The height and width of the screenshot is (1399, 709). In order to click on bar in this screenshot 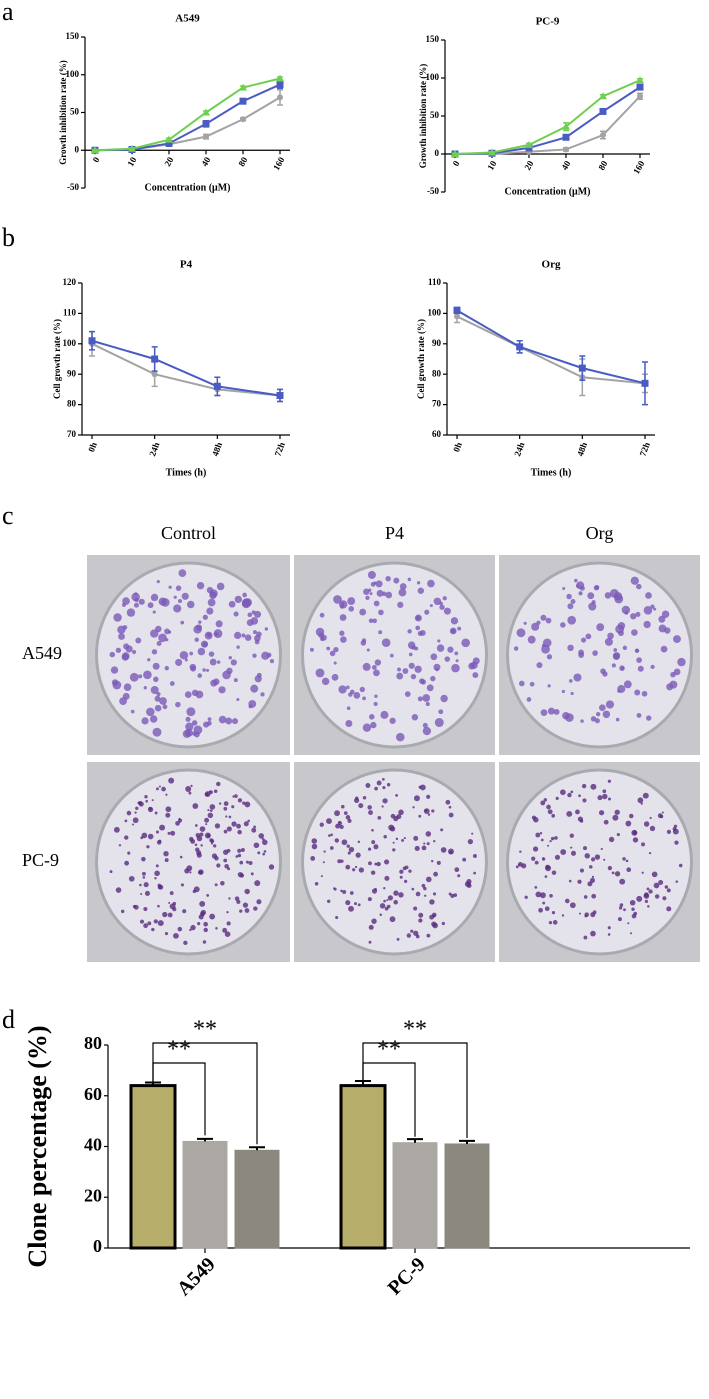, I will do `click(205, 1194)`.